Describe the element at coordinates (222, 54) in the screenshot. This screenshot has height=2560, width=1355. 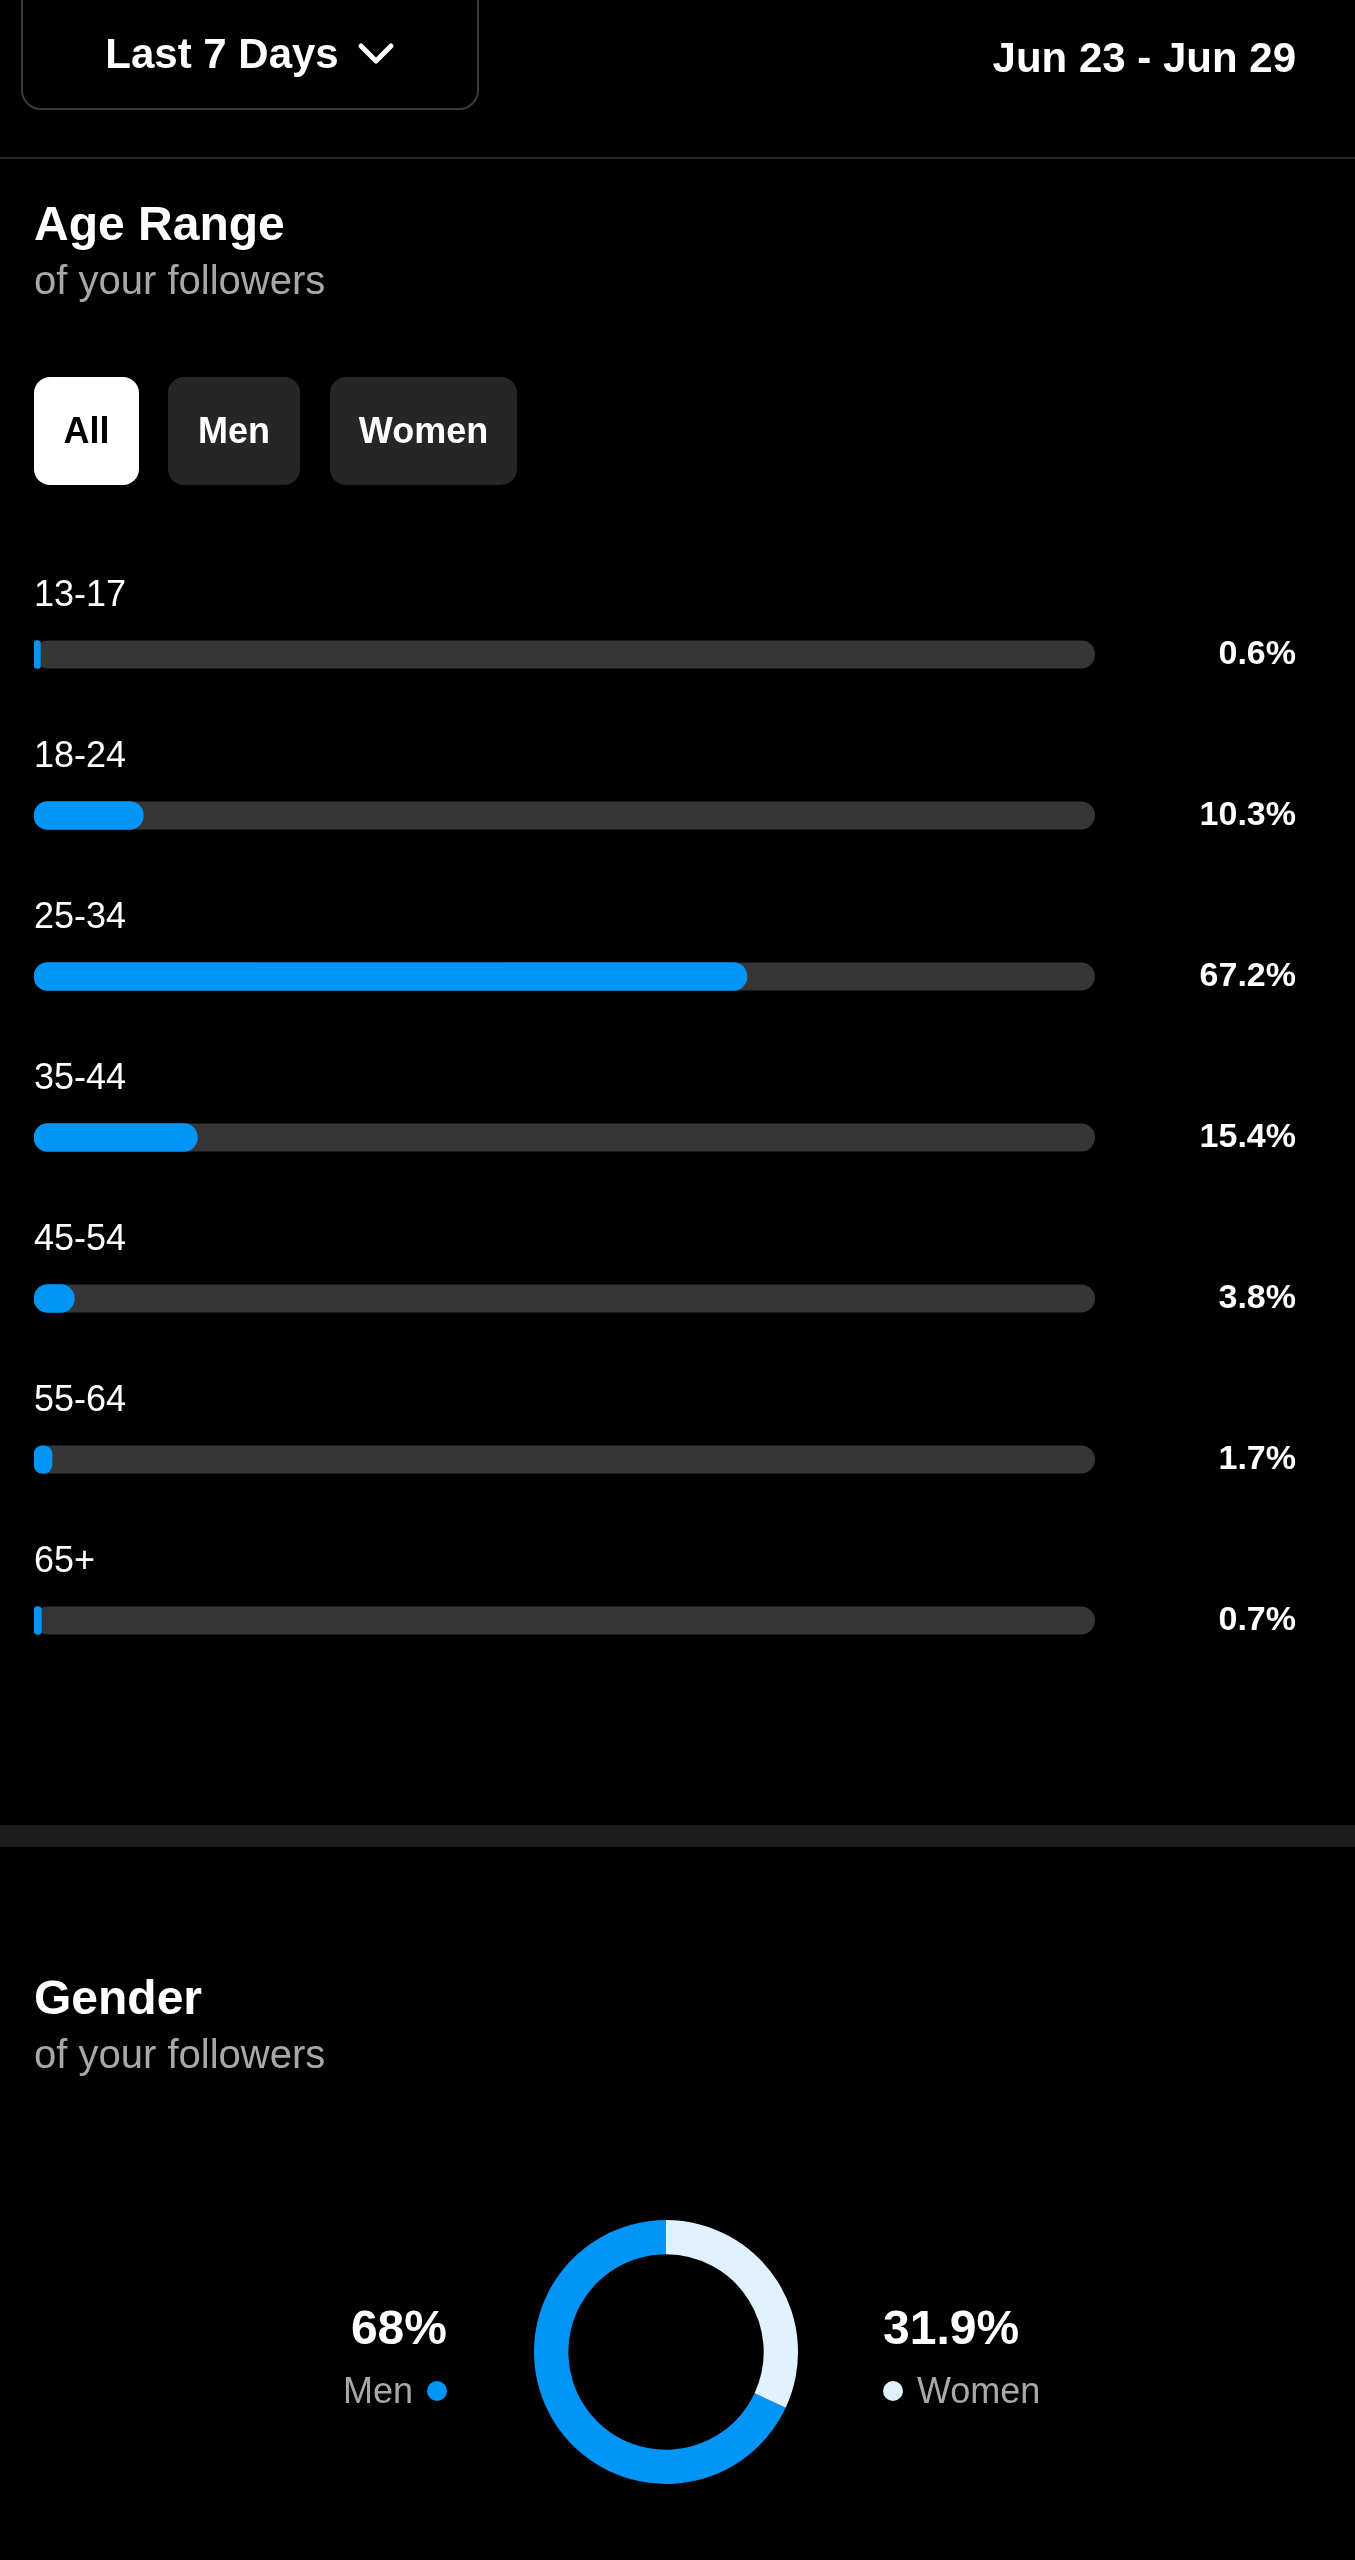
I see `text: Last 7 Days` at that location.